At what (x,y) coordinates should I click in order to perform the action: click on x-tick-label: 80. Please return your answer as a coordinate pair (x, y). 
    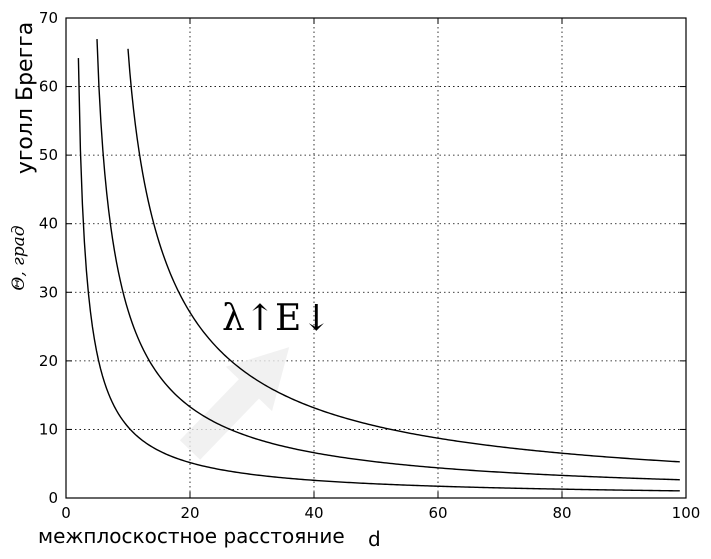
    Looking at the image, I should click on (561, 513).